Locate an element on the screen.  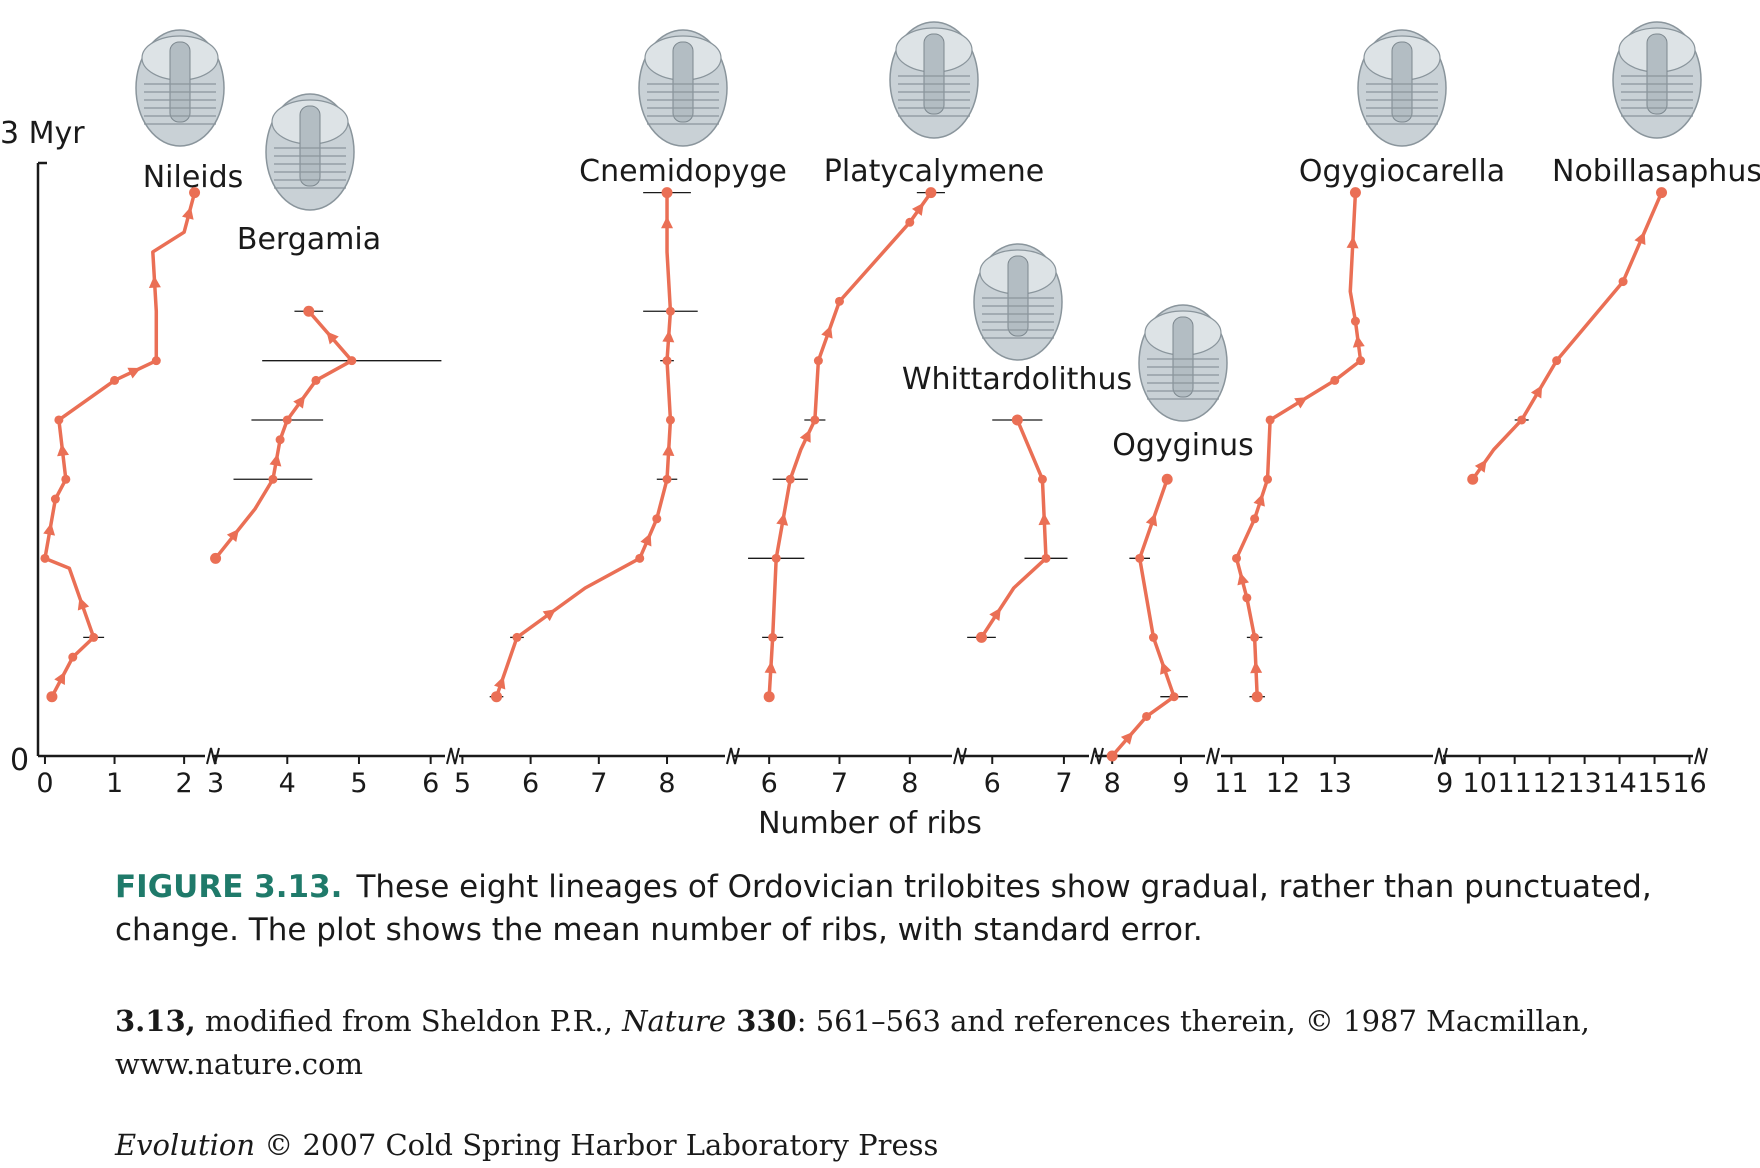
x-tick-label: 5 is located at coordinates (462, 783).